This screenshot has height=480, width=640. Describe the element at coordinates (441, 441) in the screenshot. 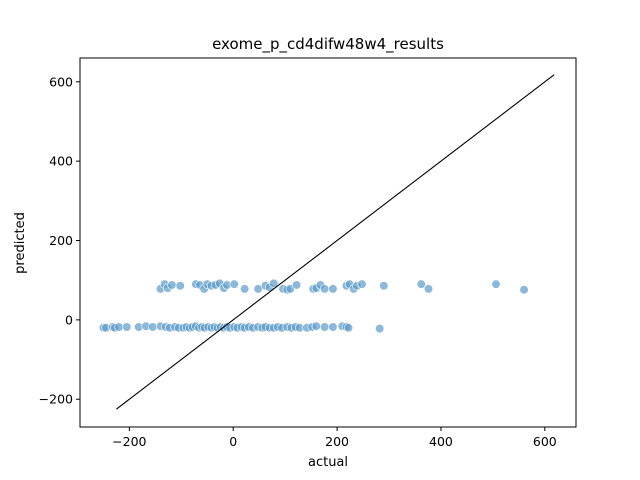

I see `x-tick-label: 400` at that location.